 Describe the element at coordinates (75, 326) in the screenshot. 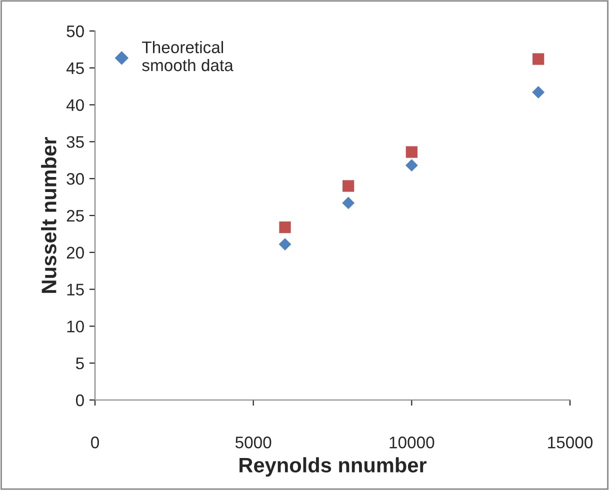

I see `y-tick-label: 10` at that location.